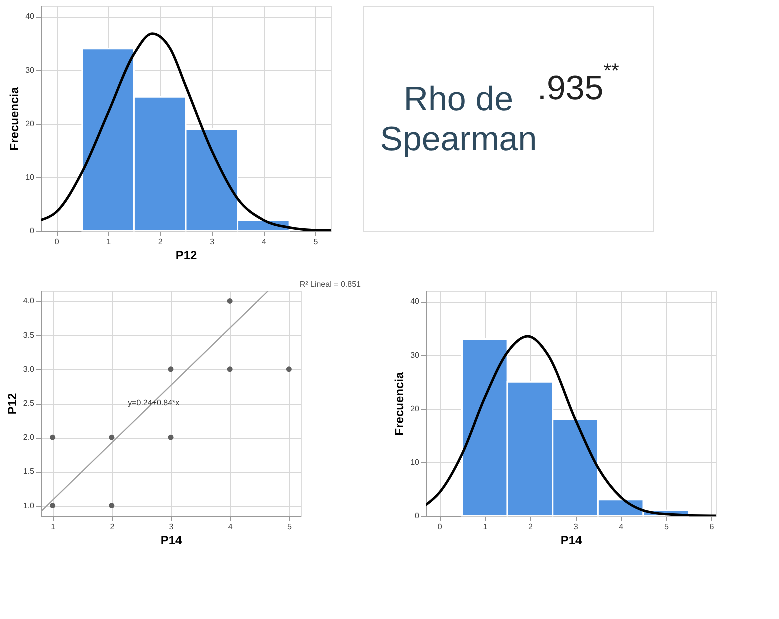  Describe the element at coordinates (29, 403) in the screenshot. I see `y-tick-label: 2.5` at that location.